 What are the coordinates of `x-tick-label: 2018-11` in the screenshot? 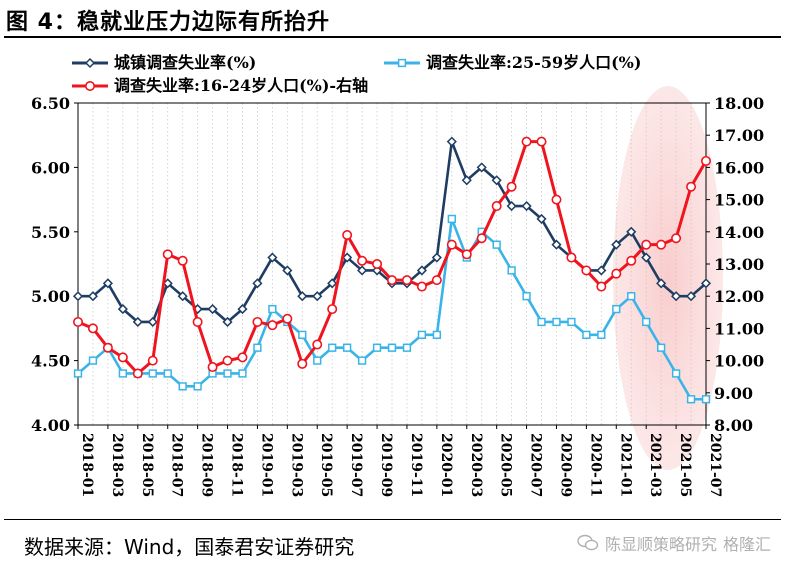 It's located at (237, 465).